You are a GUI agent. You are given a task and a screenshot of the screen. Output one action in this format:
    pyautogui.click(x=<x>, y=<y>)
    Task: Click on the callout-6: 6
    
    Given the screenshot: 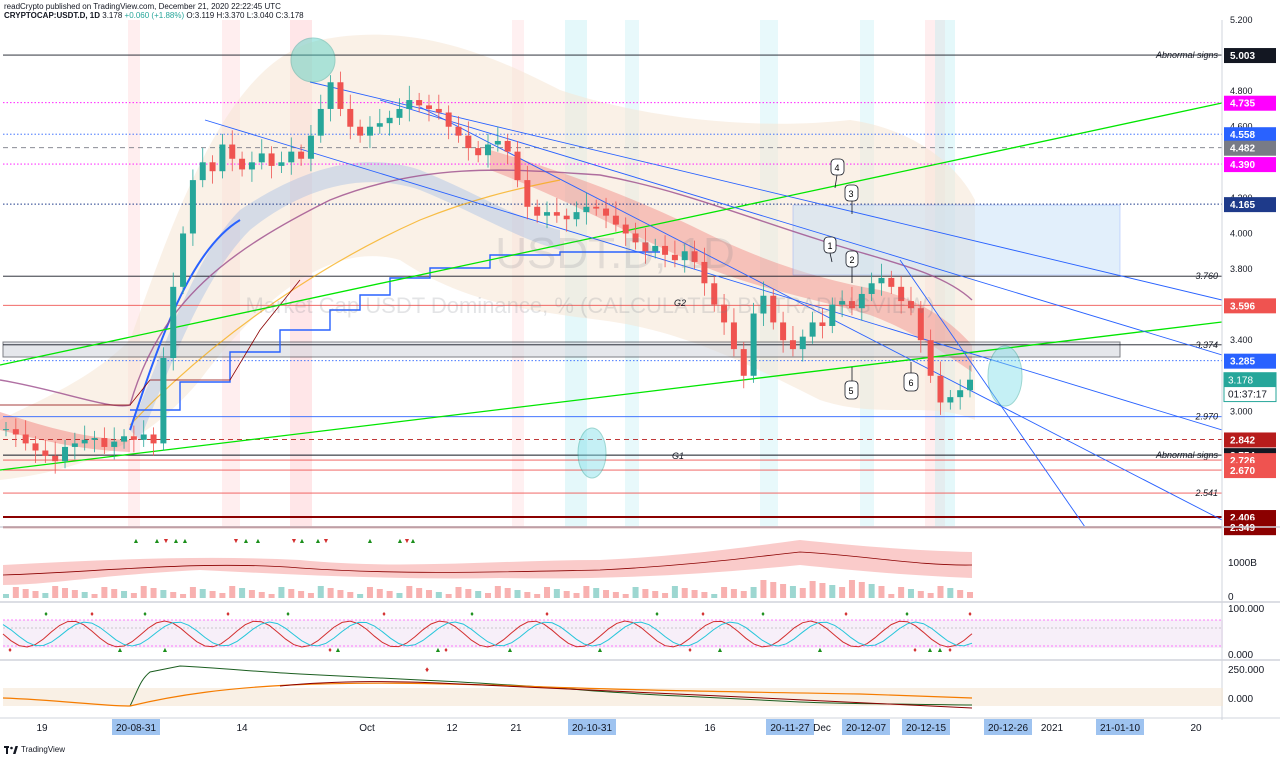 What is the action you would take?
    pyautogui.click(x=911, y=377)
    